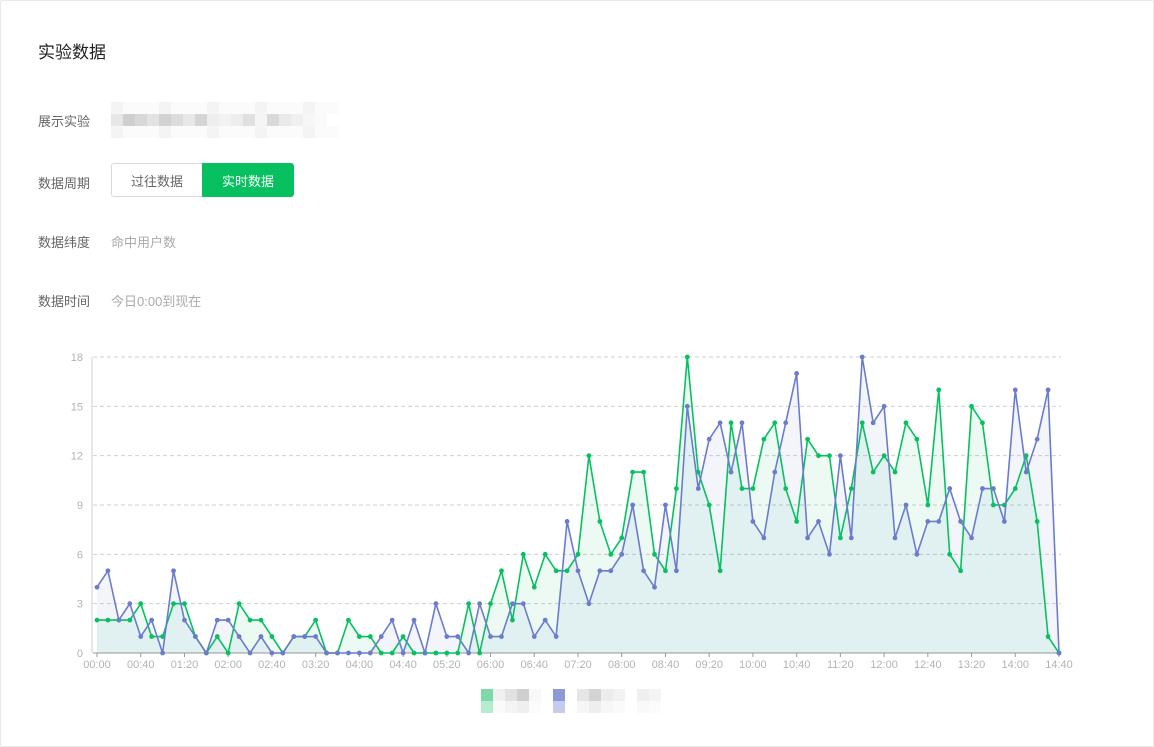 The image size is (1154, 747). What do you see at coordinates (185, 665) in the screenshot?
I see `x-tick-label: 01:20` at bounding box center [185, 665].